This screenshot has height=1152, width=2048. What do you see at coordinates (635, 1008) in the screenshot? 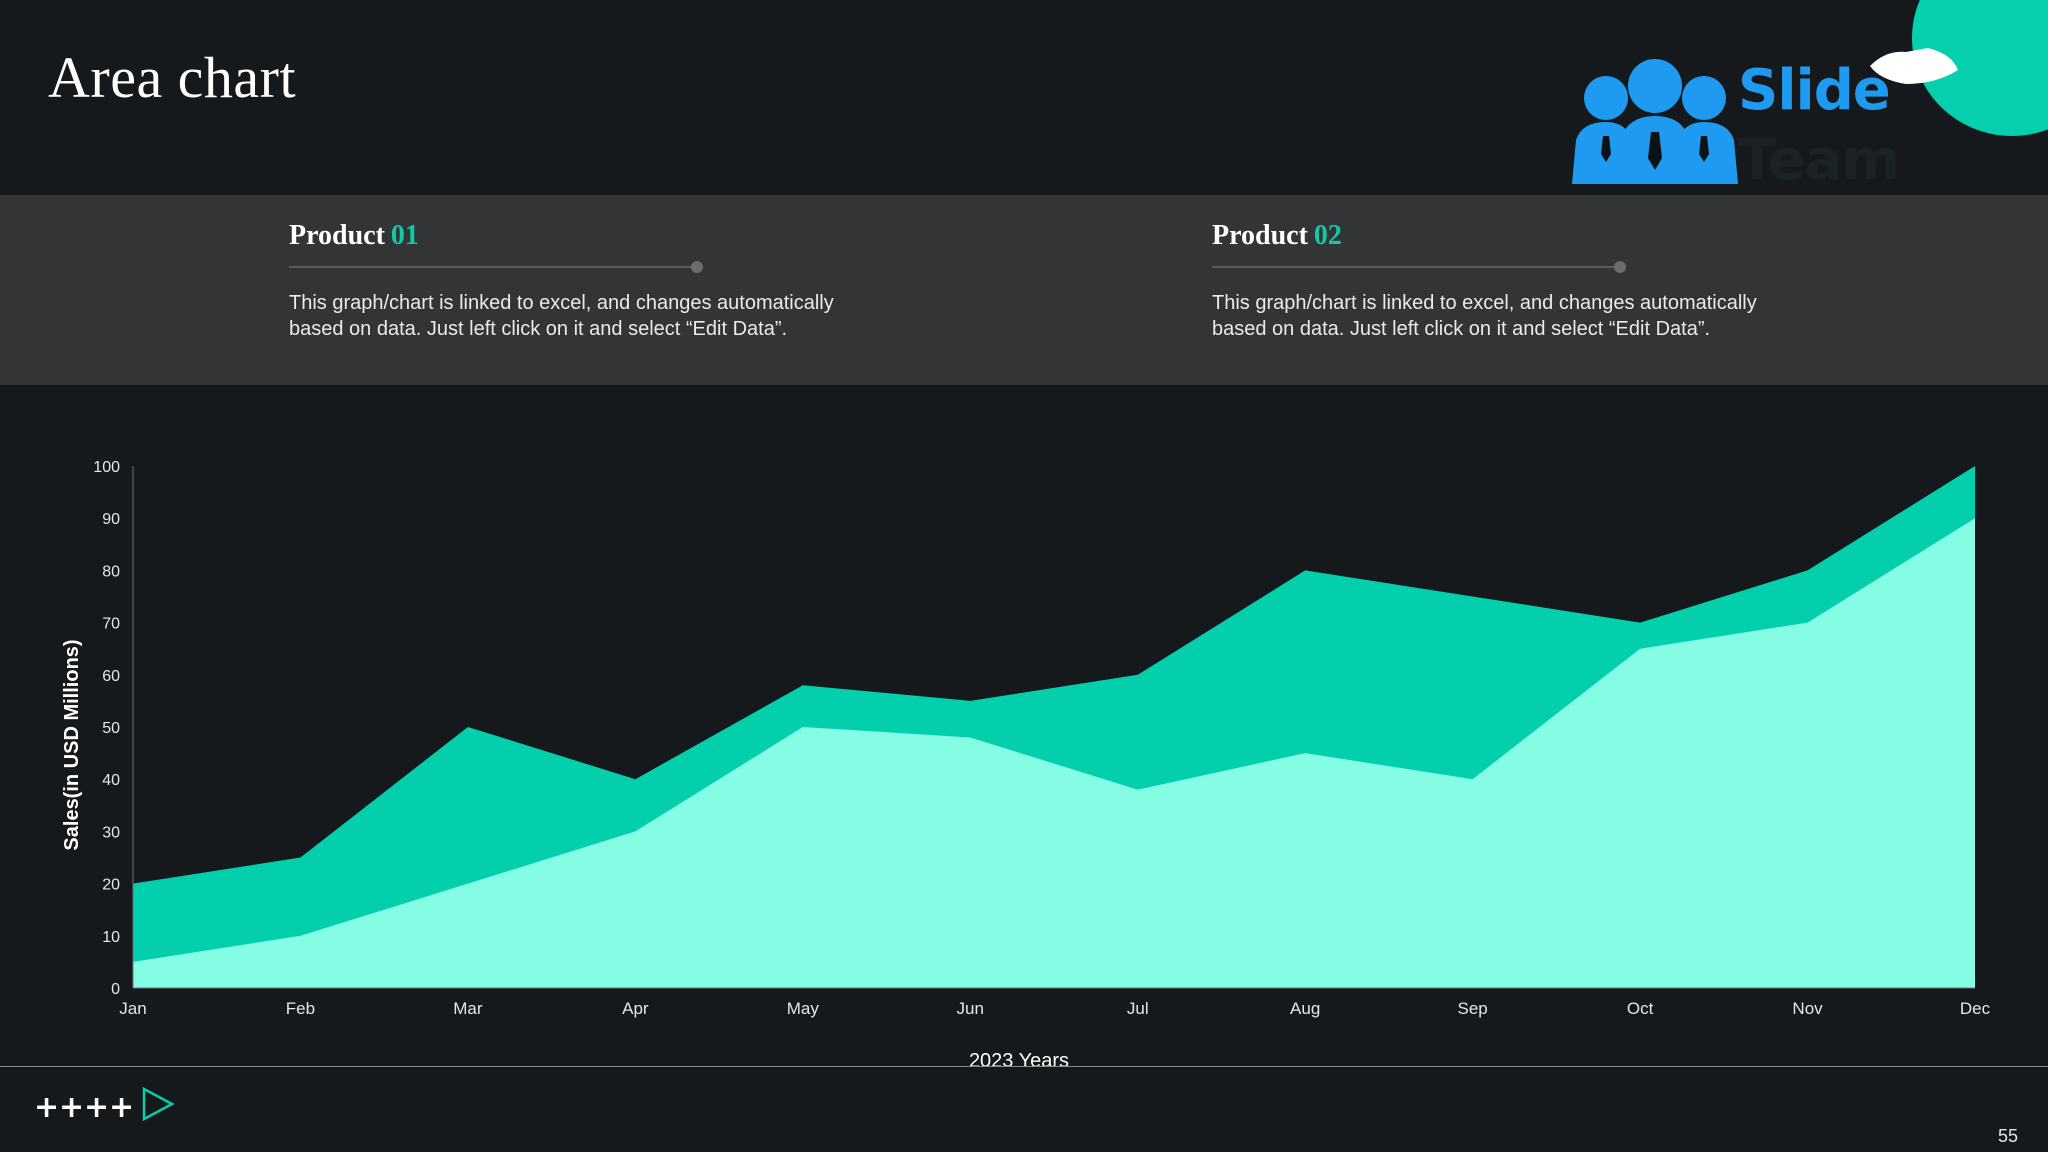
I see `x-tick-label: Apr` at bounding box center [635, 1008].